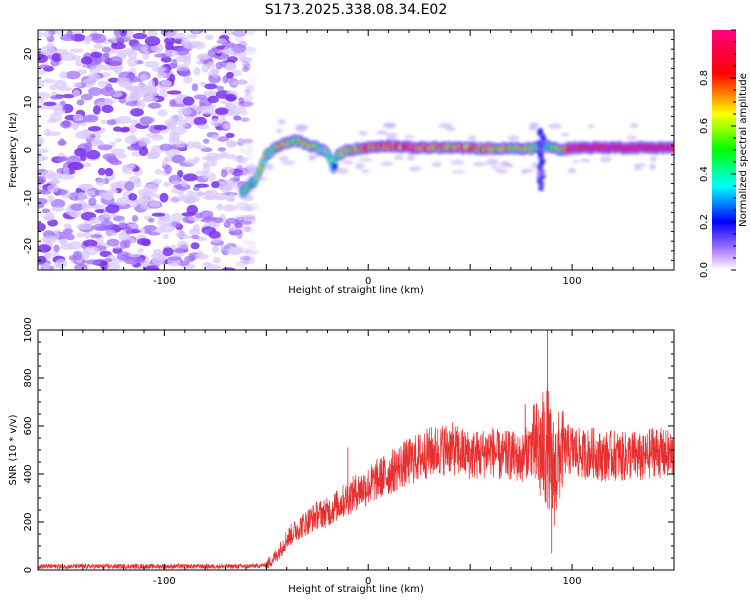  What do you see at coordinates (28, 570) in the screenshot?
I see `y-tick-label: 0` at bounding box center [28, 570].